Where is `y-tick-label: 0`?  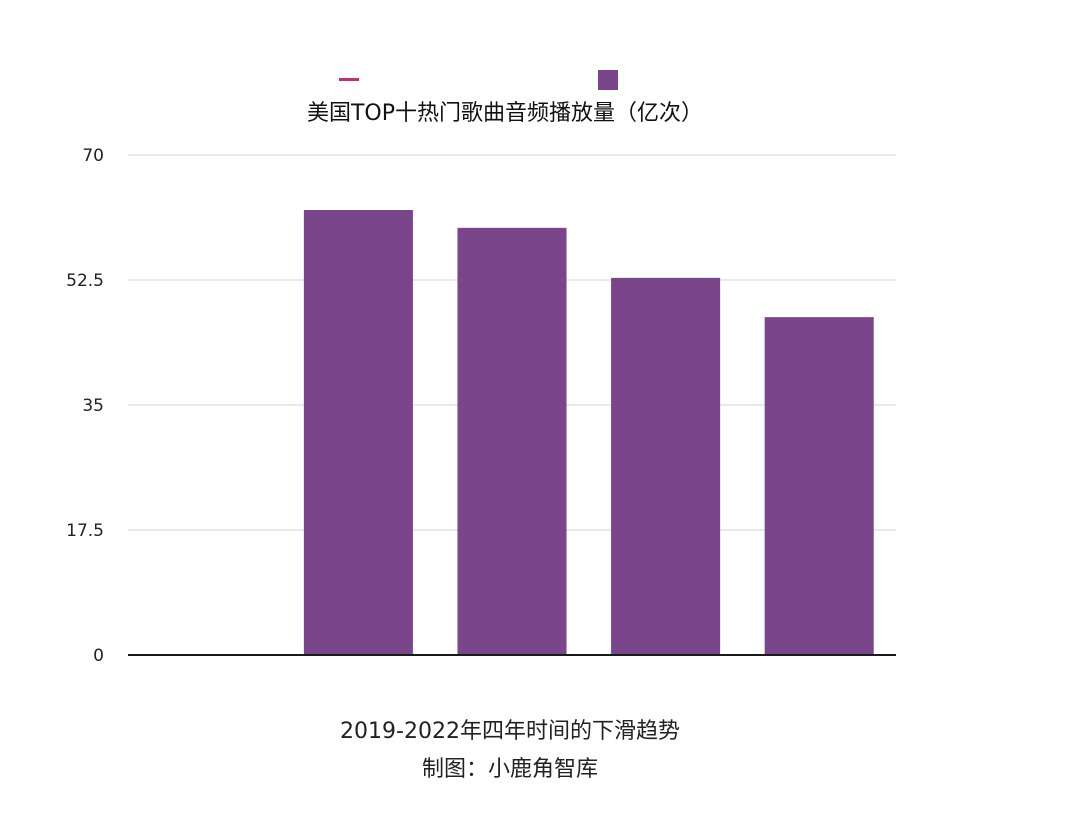
y-tick-label: 0 is located at coordinates (98, 656).